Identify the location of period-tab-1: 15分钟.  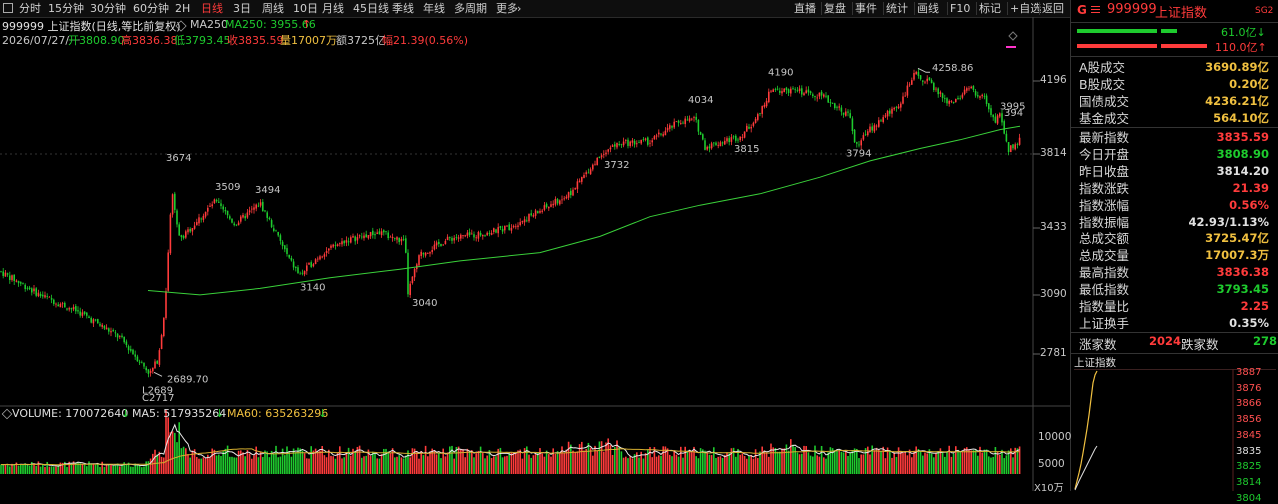
(66, 8).